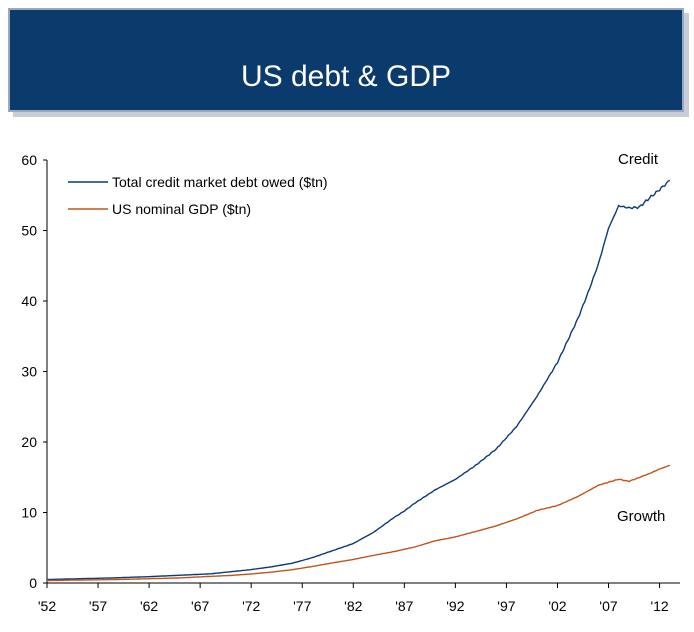 The image size is (694, 632). Describe the element at coordinates (404, 606) in the screenshot. I see `x-tick-label: '87` at that location.